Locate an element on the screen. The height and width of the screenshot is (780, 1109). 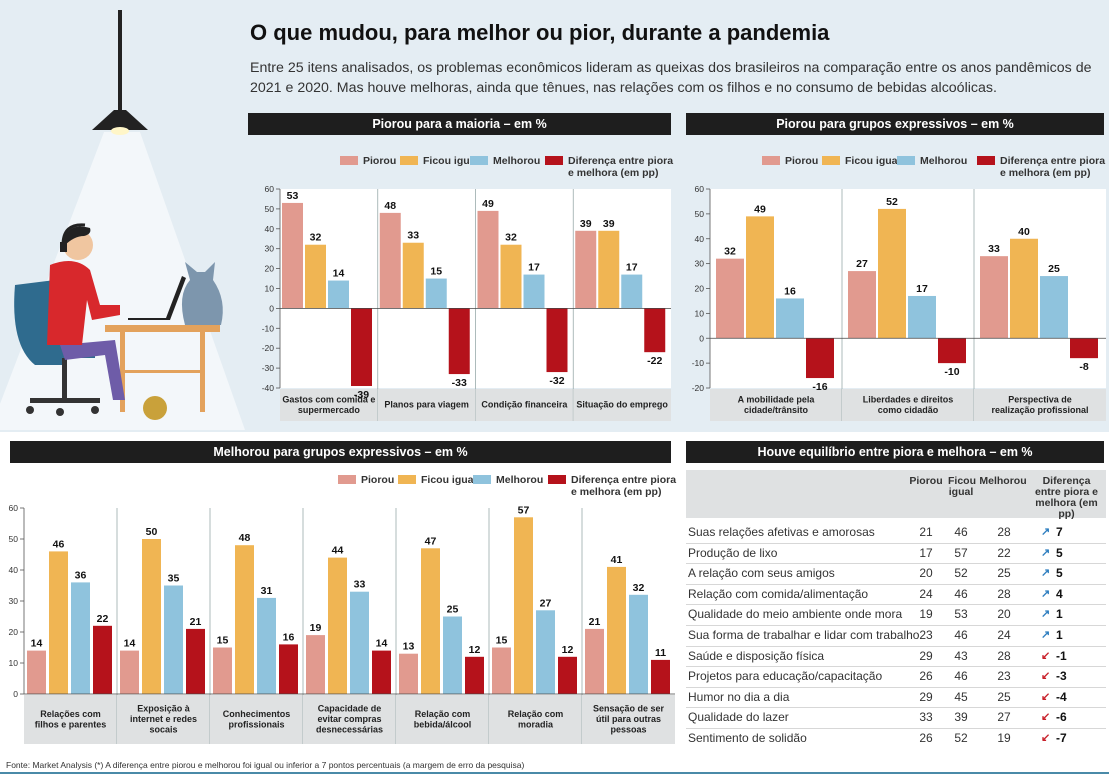
row-label: Qualidade do lazer is located at coordinates (738, 717).